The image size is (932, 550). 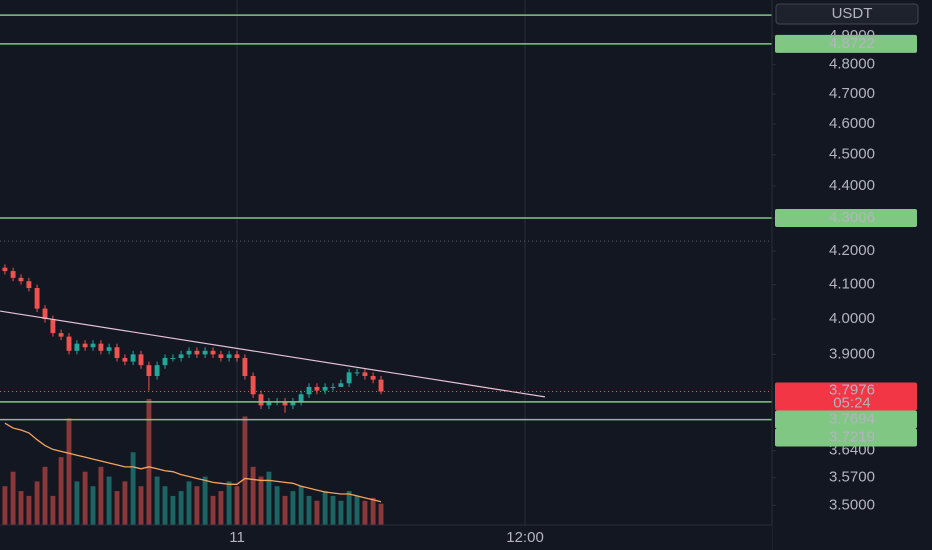 What do you see at coordinates (852, 318) in the screenshot?
I see `y-tick-label: 4.0000` at bounding box center [852, 318].